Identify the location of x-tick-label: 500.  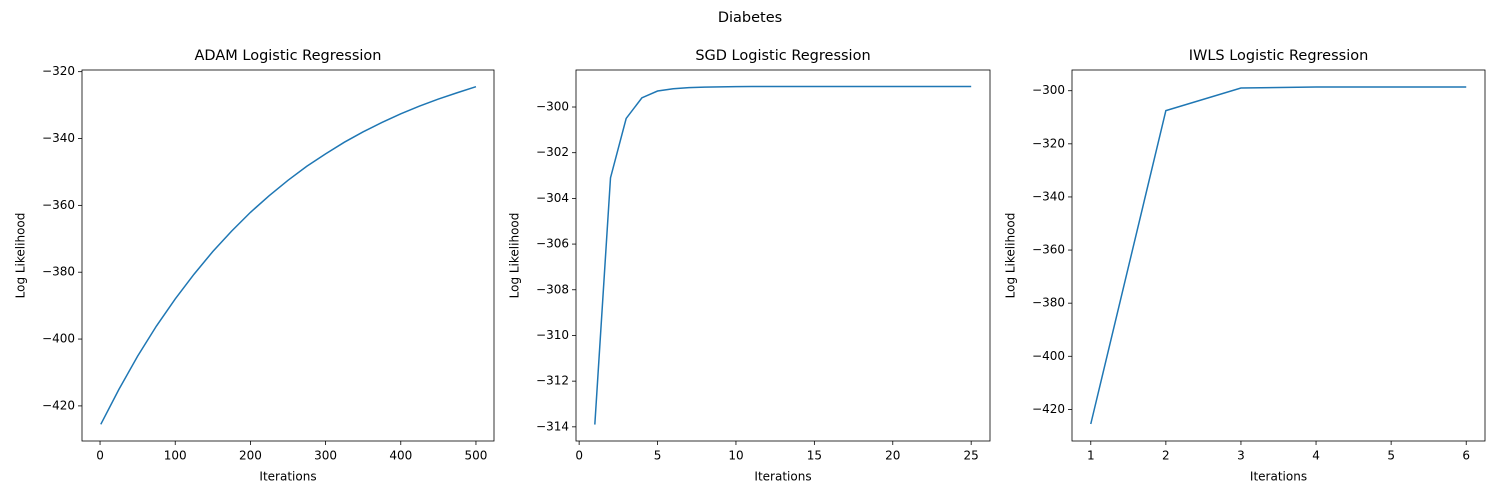
(476, 456).